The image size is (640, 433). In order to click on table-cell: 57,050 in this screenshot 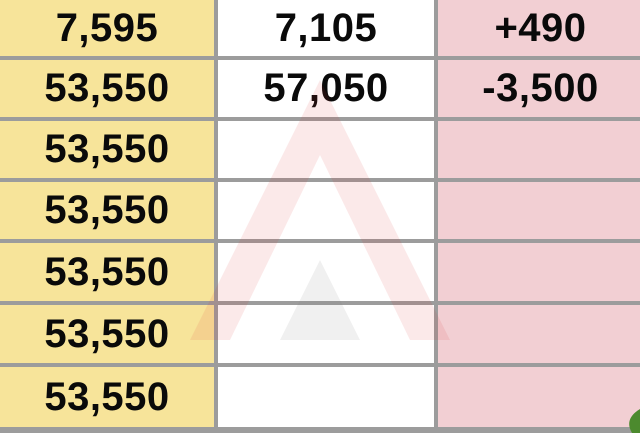, I will do `click(326, 88)`.